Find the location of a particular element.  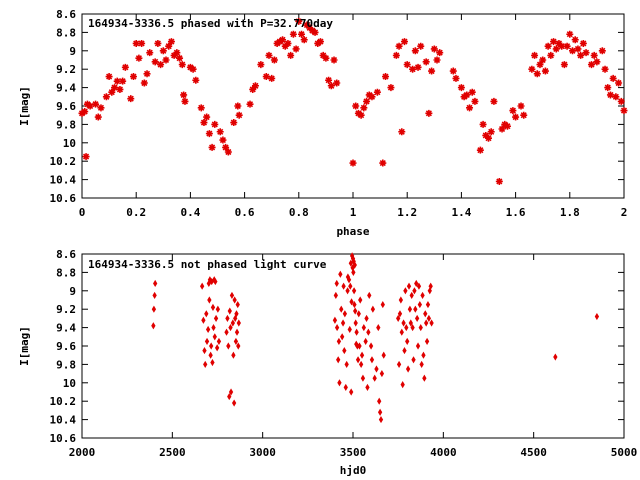

x-tick-label: 0 is located at coordinates (82, 212).